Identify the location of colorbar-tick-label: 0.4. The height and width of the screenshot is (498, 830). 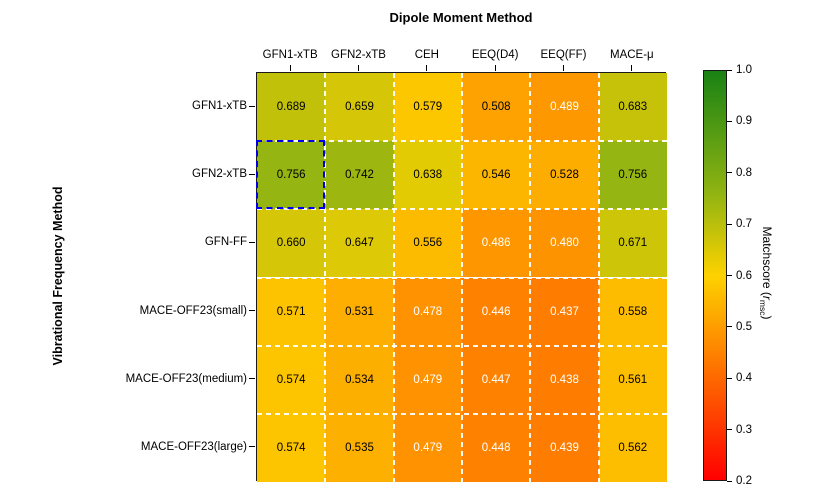
(744, 378).